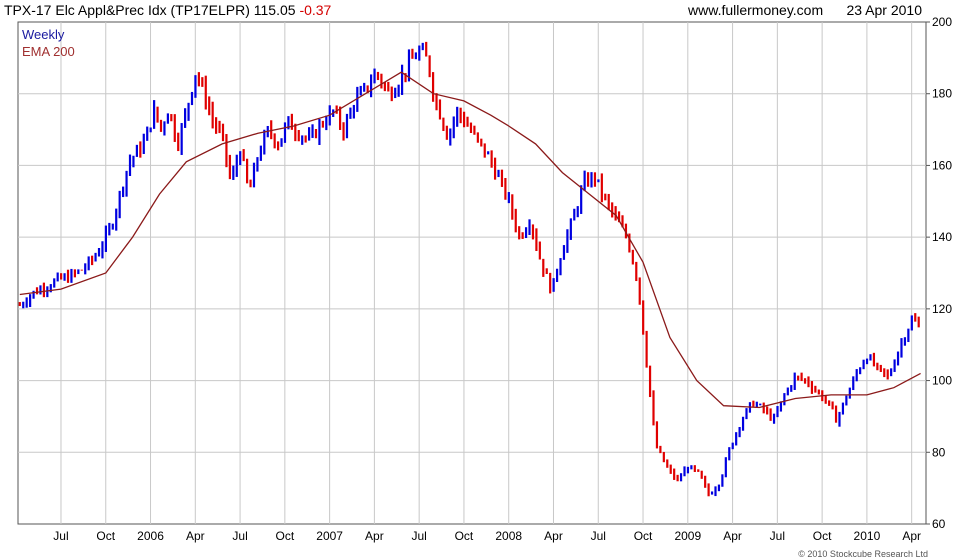 The width and height of the screenshot is (980, 560). I want to click on y-tick-label: 60, so click(939, 524).